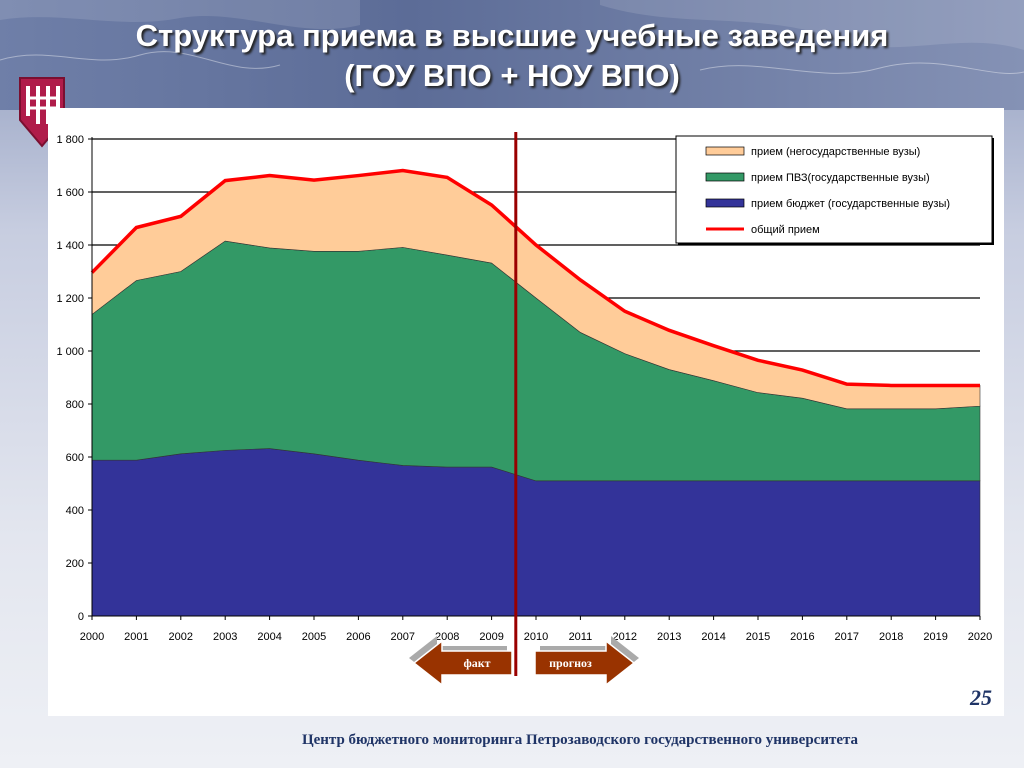 Image resolution: width=1024 pixels, height=768 pixels. I want to click on legend-label: прием ПВЗ(государственные вузы), so click(840, 178).